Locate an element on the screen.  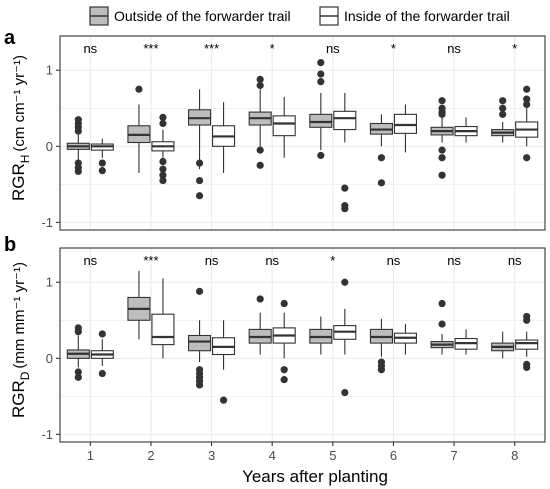
panel-b-y-axis-title: RGRD (mm mm⁻¹ yr⁻¹) is located at coordinates (20, 340).